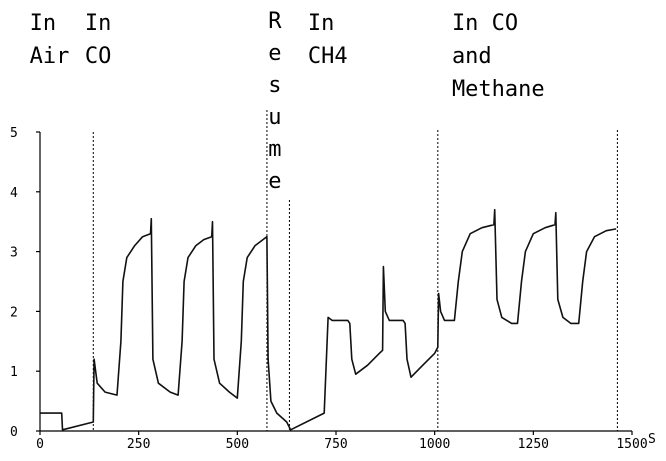  What do you see at coordinates (472, 56) in the screenshot?
I see `annotation-line: and` at bounding box center [472, 56].